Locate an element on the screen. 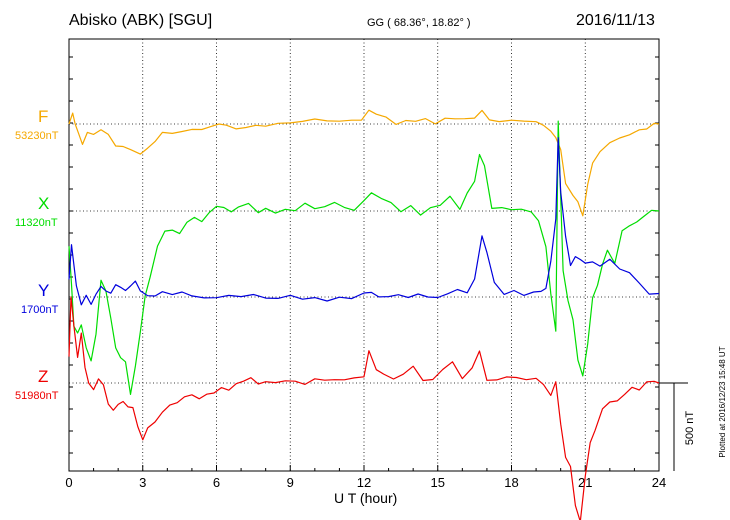 This screenshot has width=730, height=520. series-baseline-f: 53230nT is located at coordinates (37, 136).